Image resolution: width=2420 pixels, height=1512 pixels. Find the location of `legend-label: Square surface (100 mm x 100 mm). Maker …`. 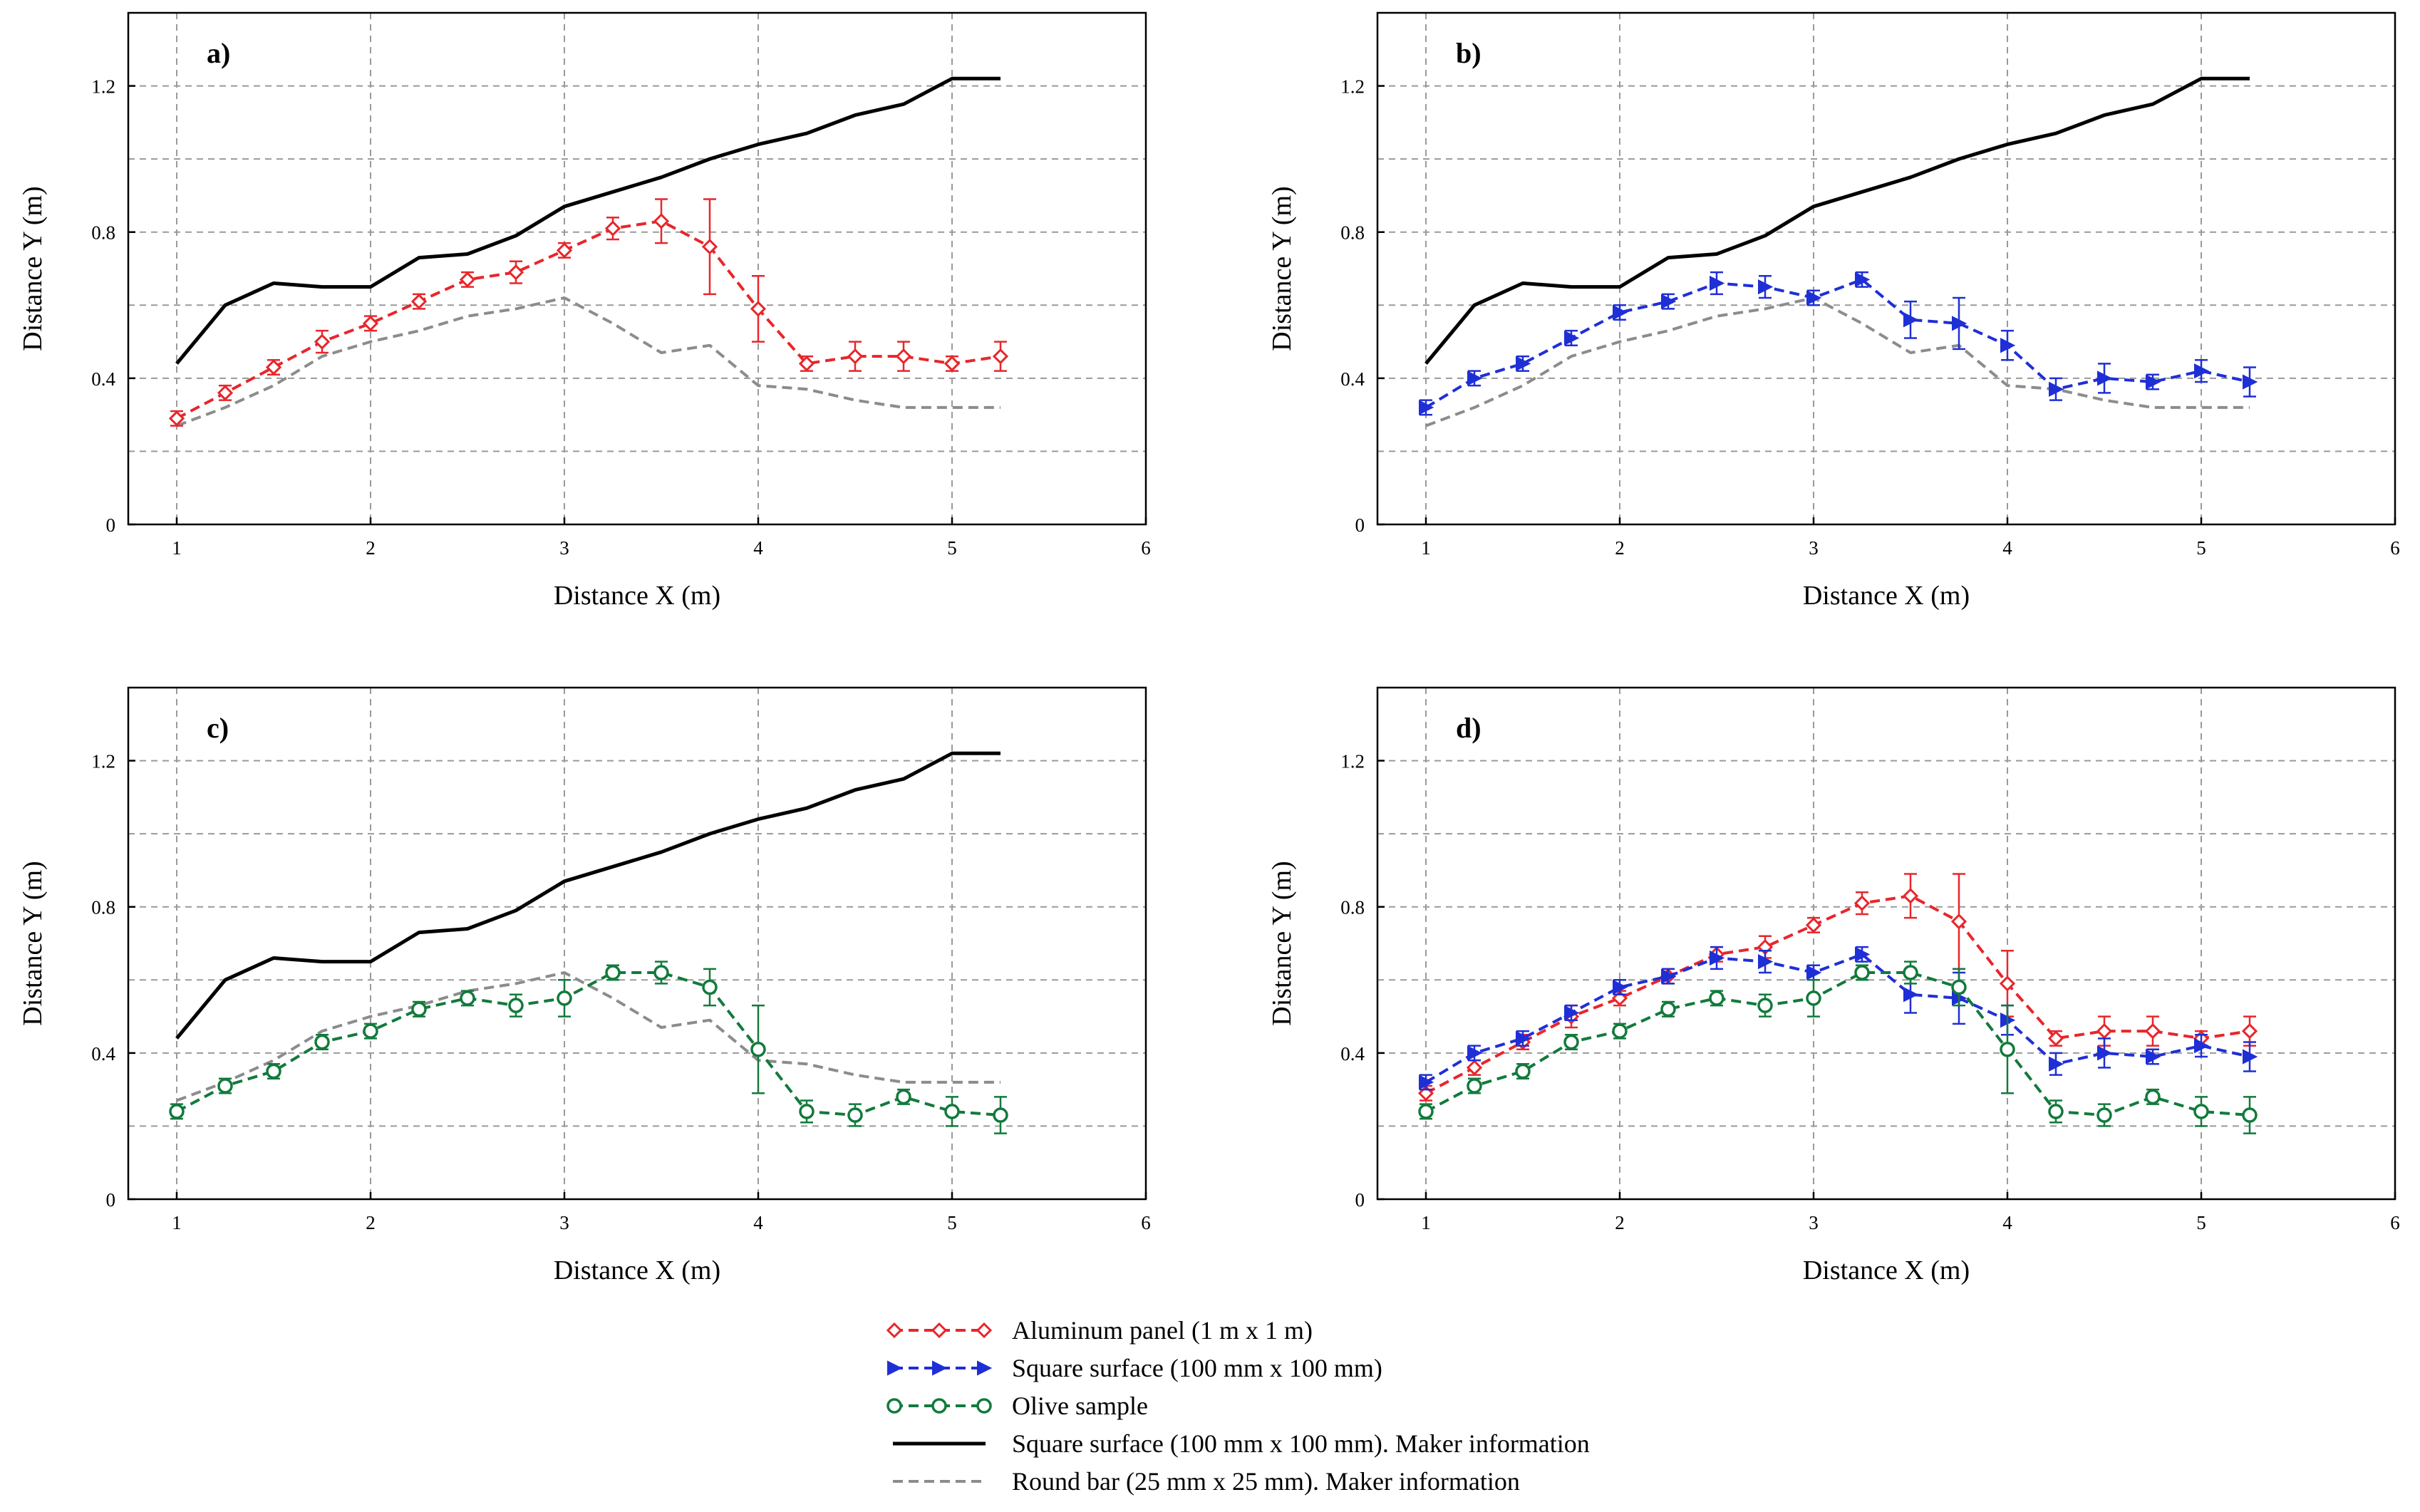

legend-label: Square surface (100 mm x 100 mm). Maker … is located at coordinates (1301, 1444).